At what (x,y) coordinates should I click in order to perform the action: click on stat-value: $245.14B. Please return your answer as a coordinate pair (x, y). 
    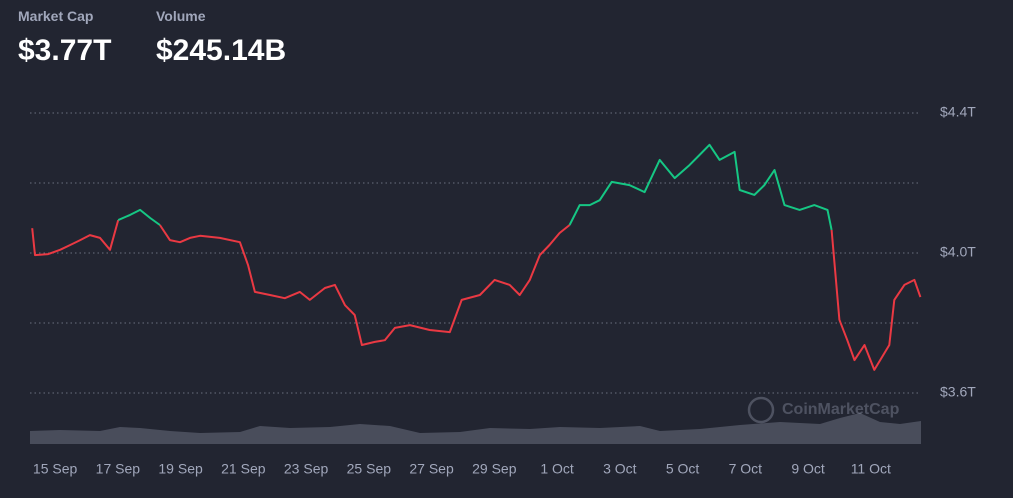
    Looking at the image, I should click on (221, 50).